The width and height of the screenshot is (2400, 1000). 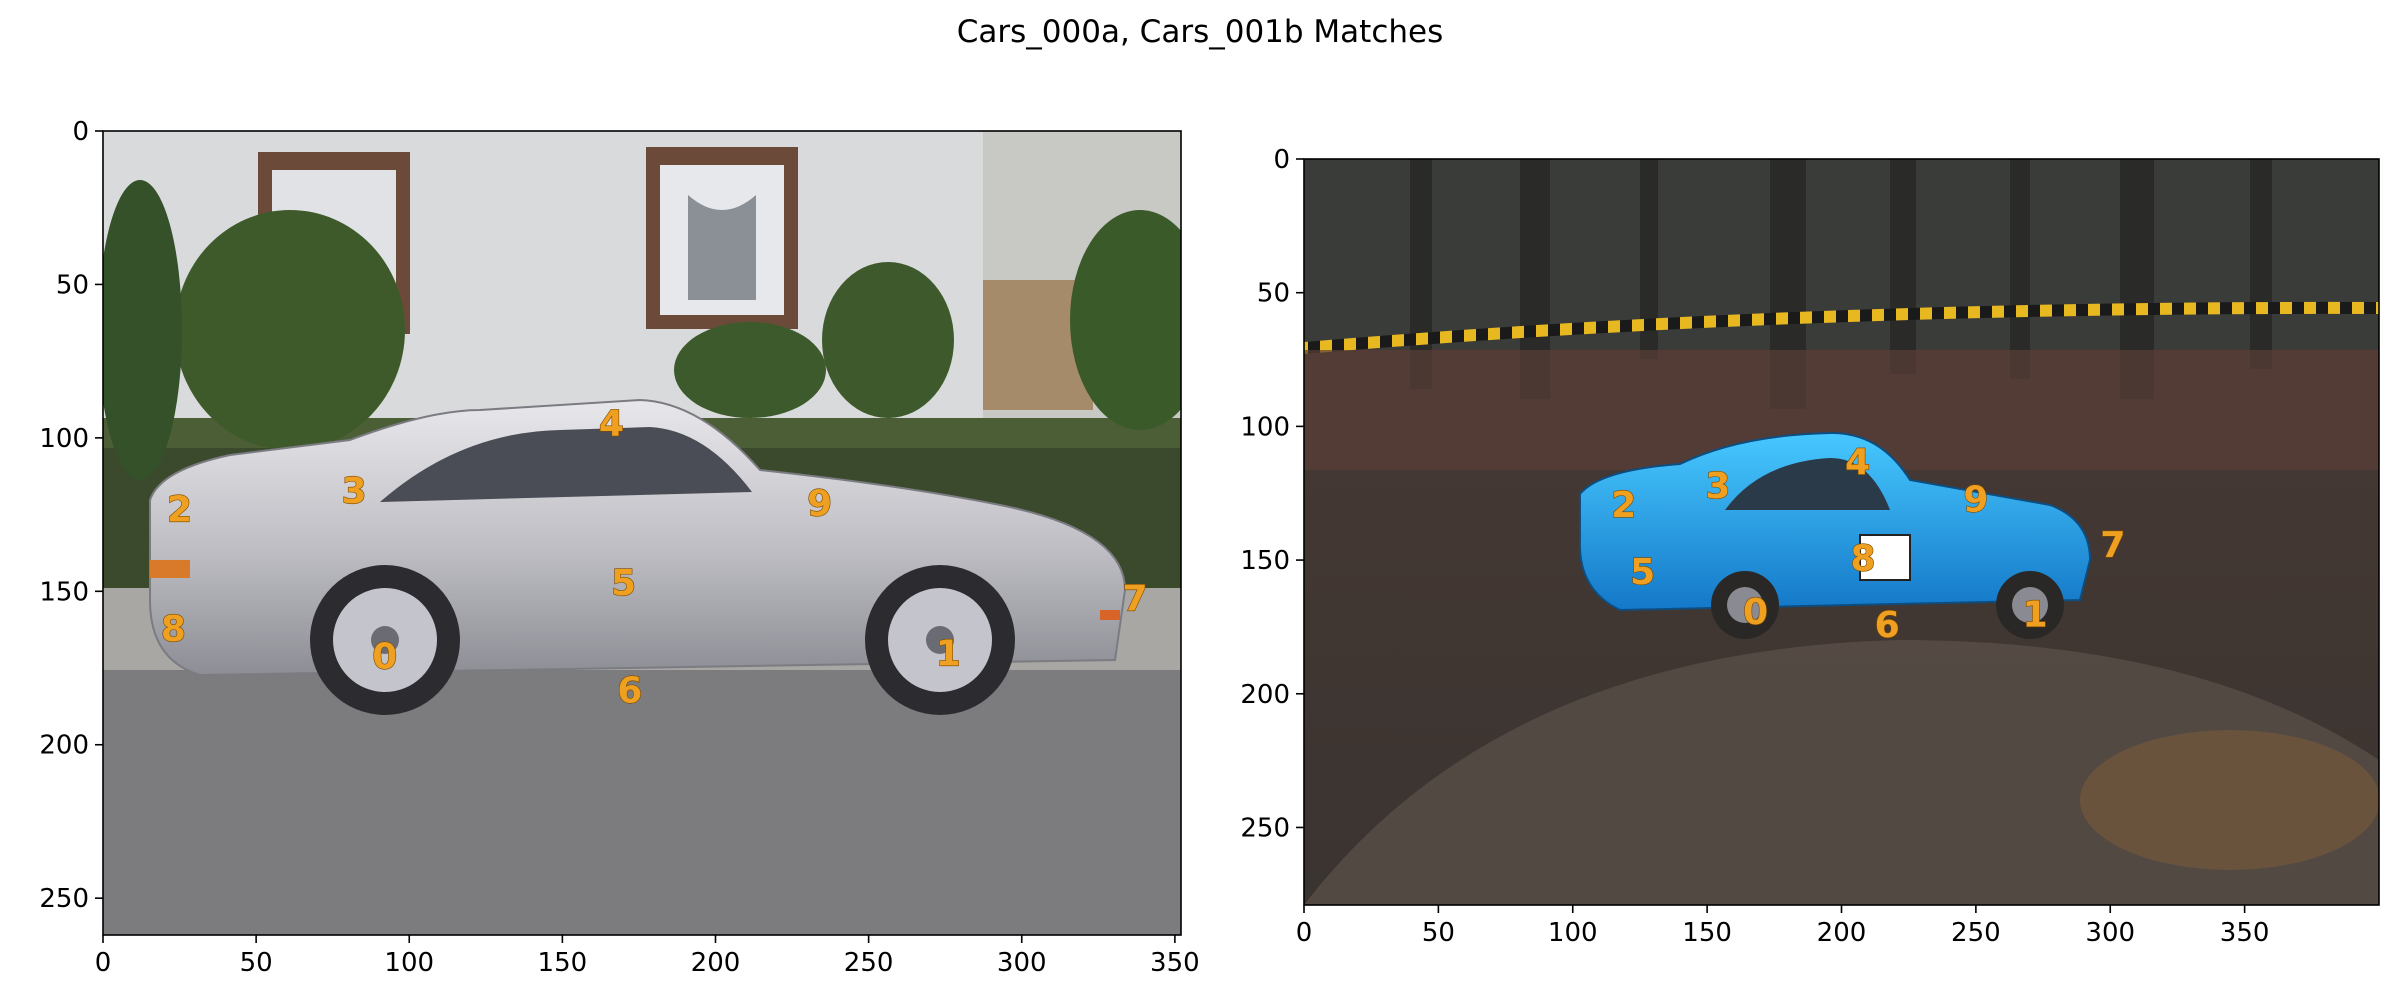 What do you see at coordinates (716, 963) in the screenshot?
I see `left-xtick-label: 200` at bounding box center [716, 963].